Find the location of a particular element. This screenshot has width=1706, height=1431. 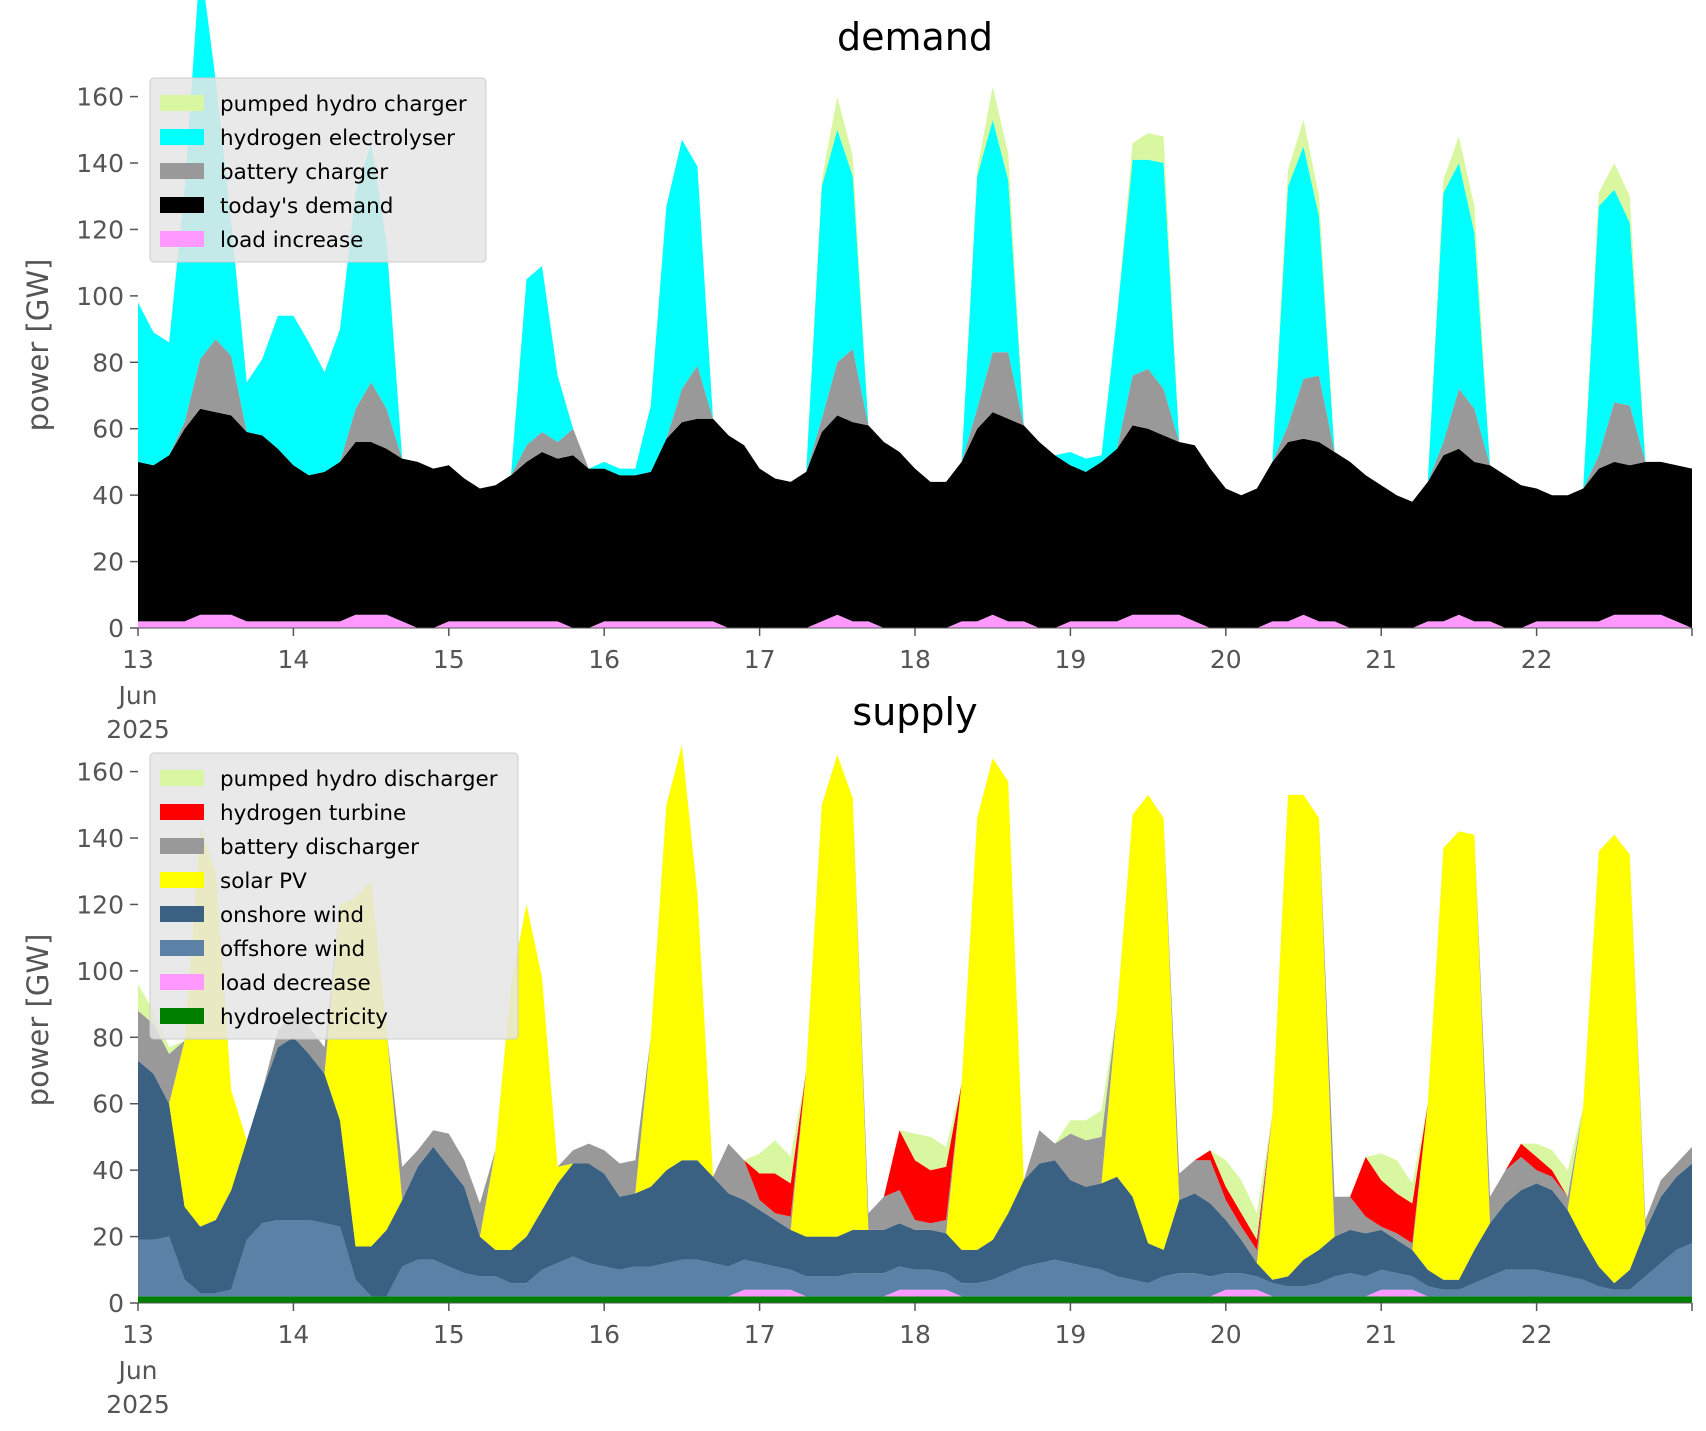

supply-y-ticks: 0 20 40 60 80 100 120 140 160 is located at coordinates (107, 1038).